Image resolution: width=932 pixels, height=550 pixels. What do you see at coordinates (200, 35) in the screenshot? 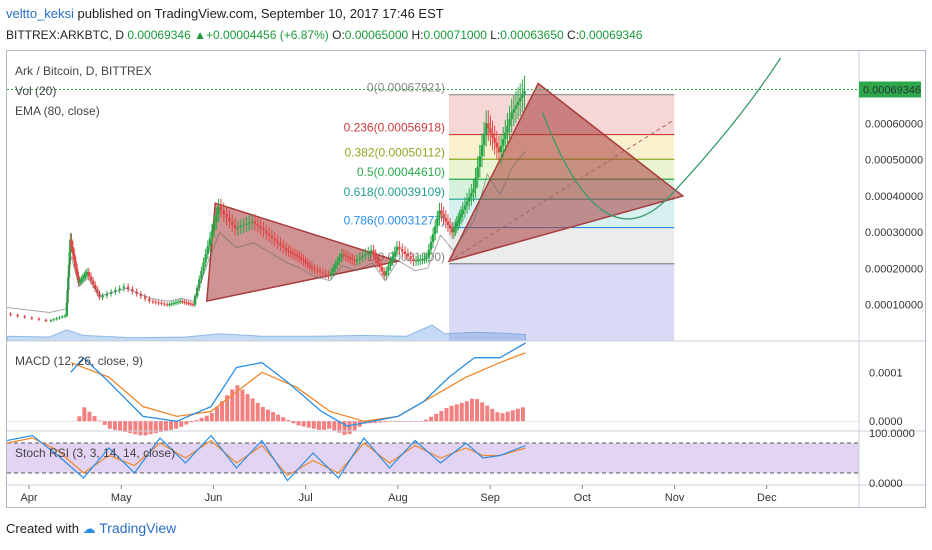
I see `up-arrow-icon: ▲` at bounding box center [200, 35].